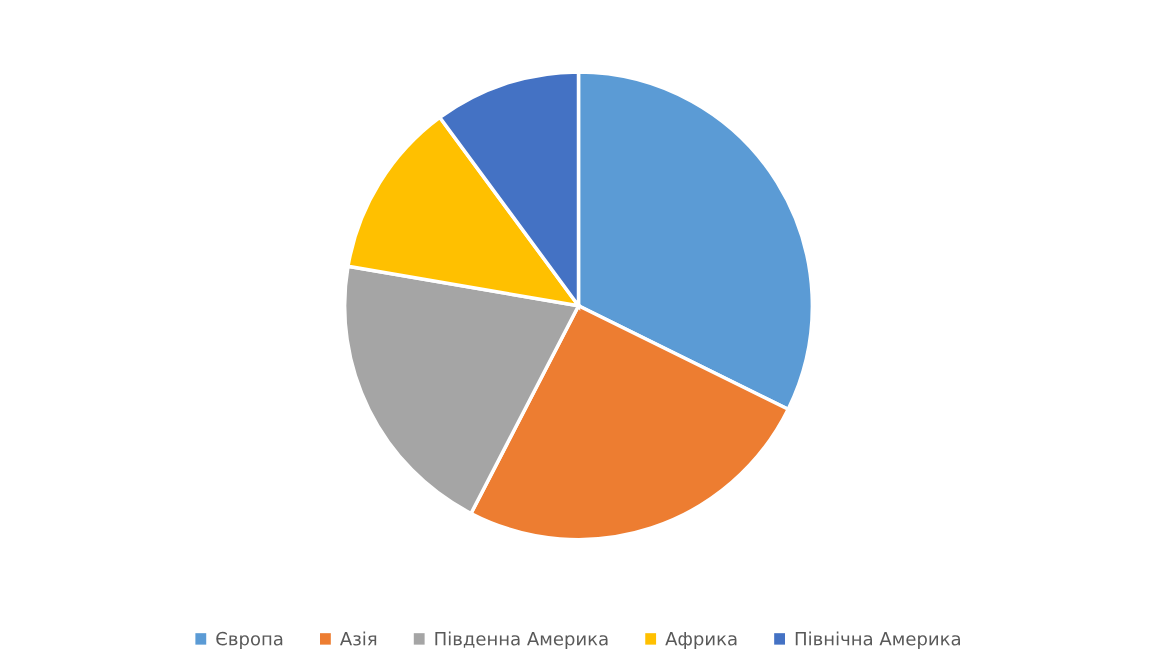 Image resolution: width=1157 pixels, height=672 pixels. I want to click on legend-label: Європа, so click(249, 640).